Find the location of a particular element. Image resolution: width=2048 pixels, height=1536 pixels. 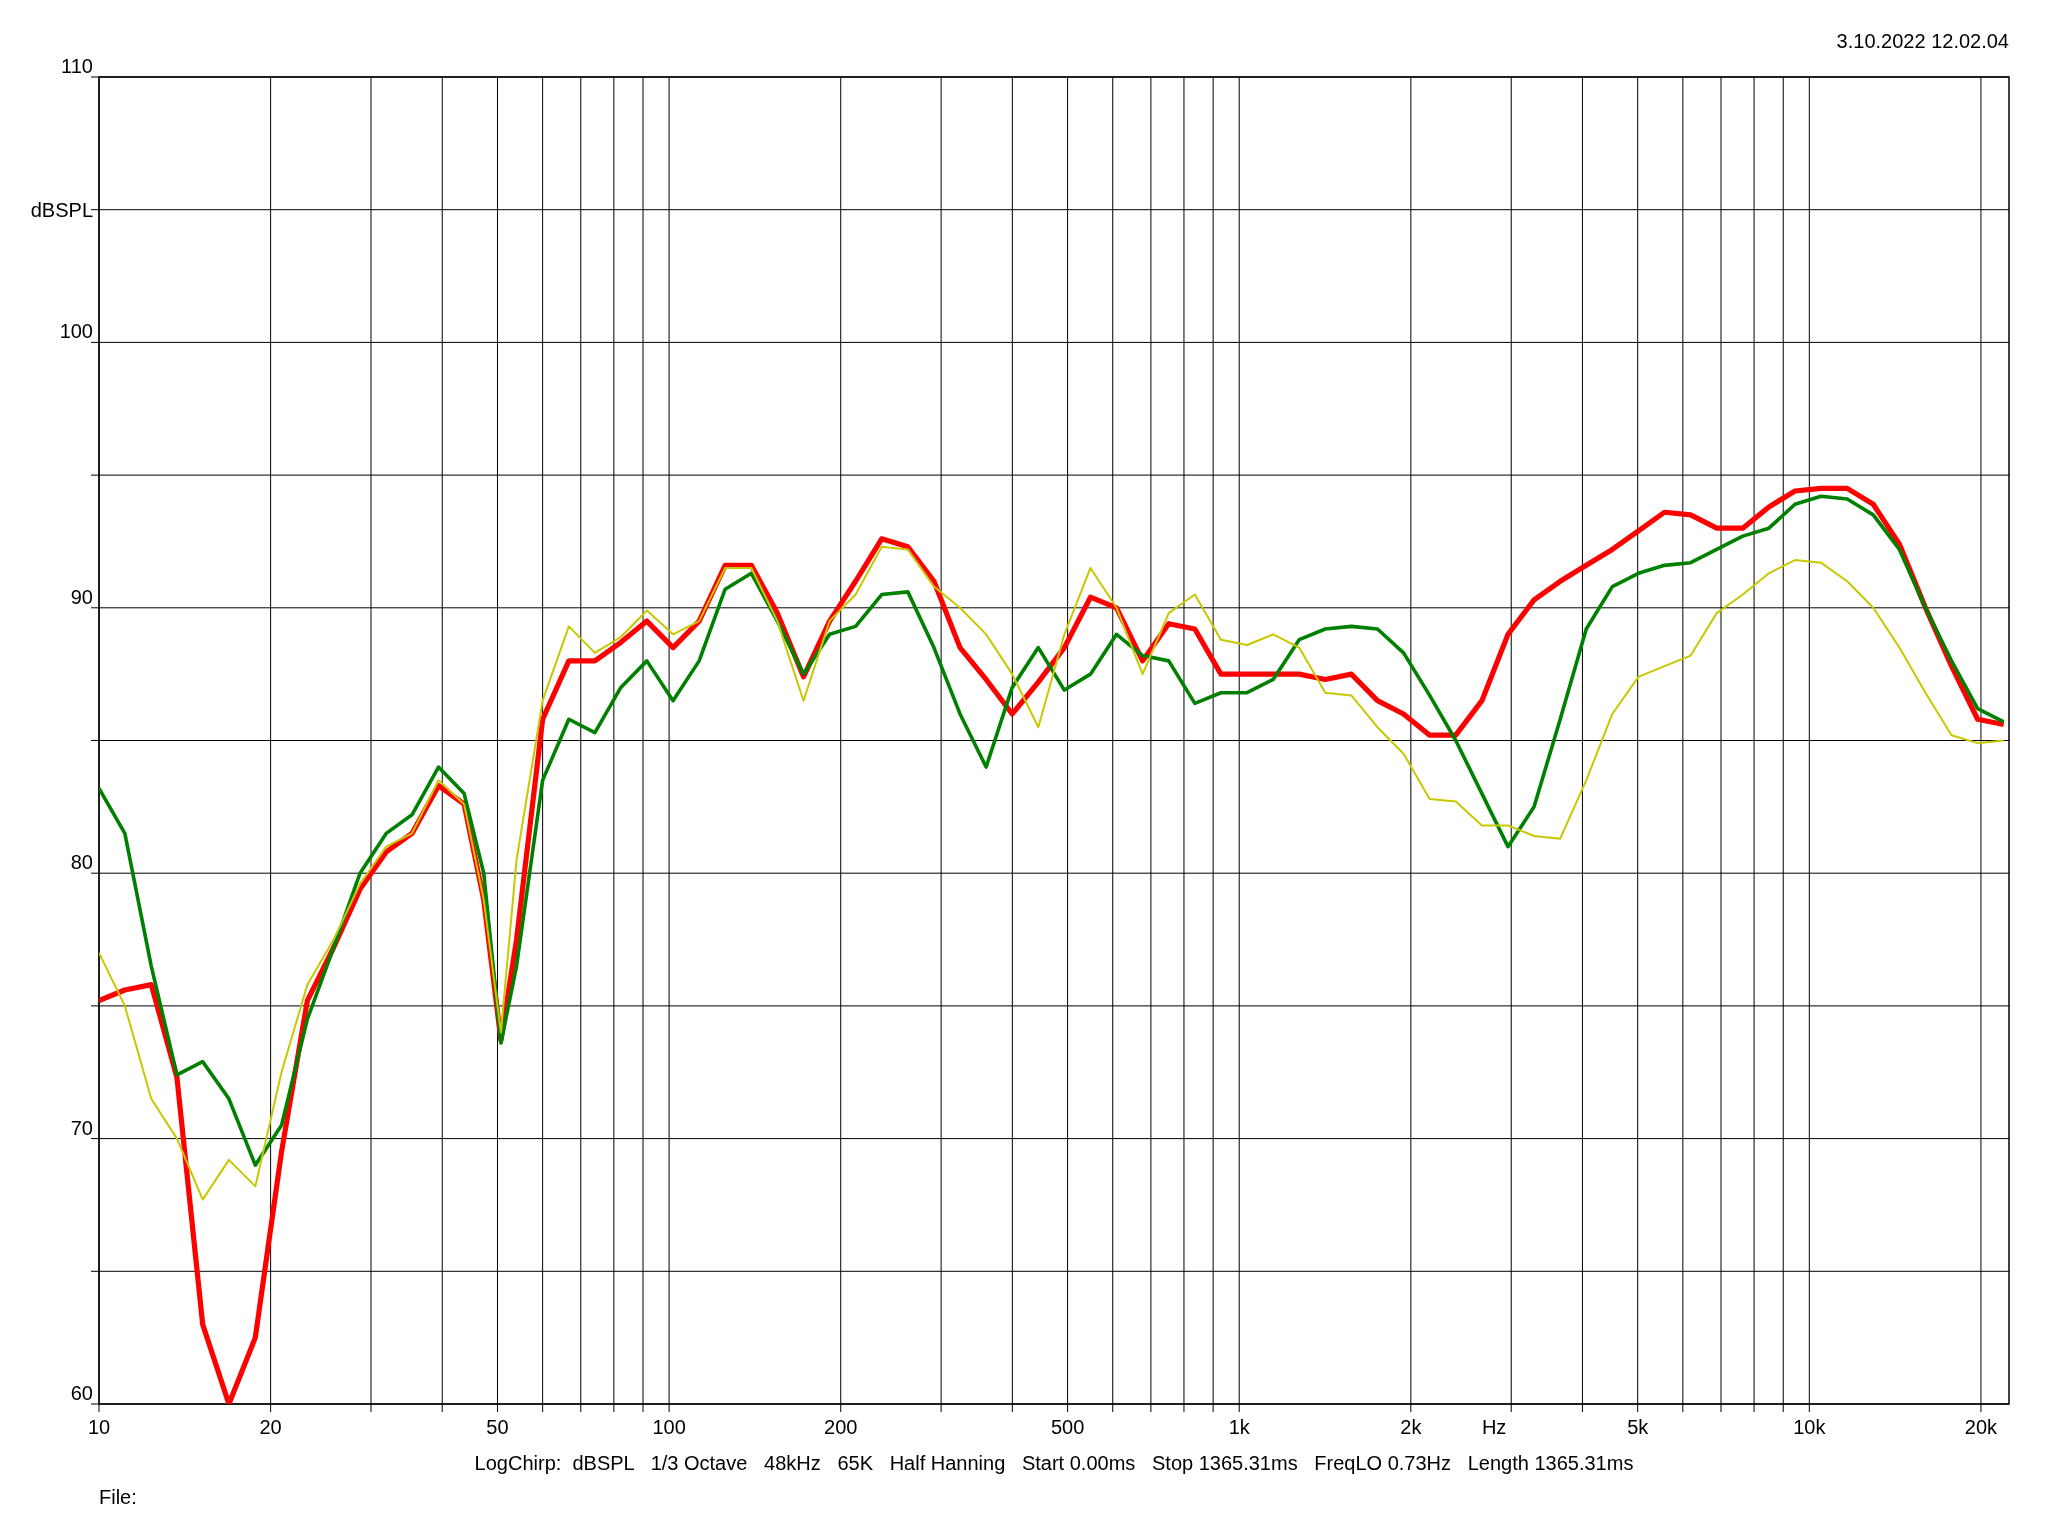

x-tick-label: 2k is located at coordinates (1411, 1427).